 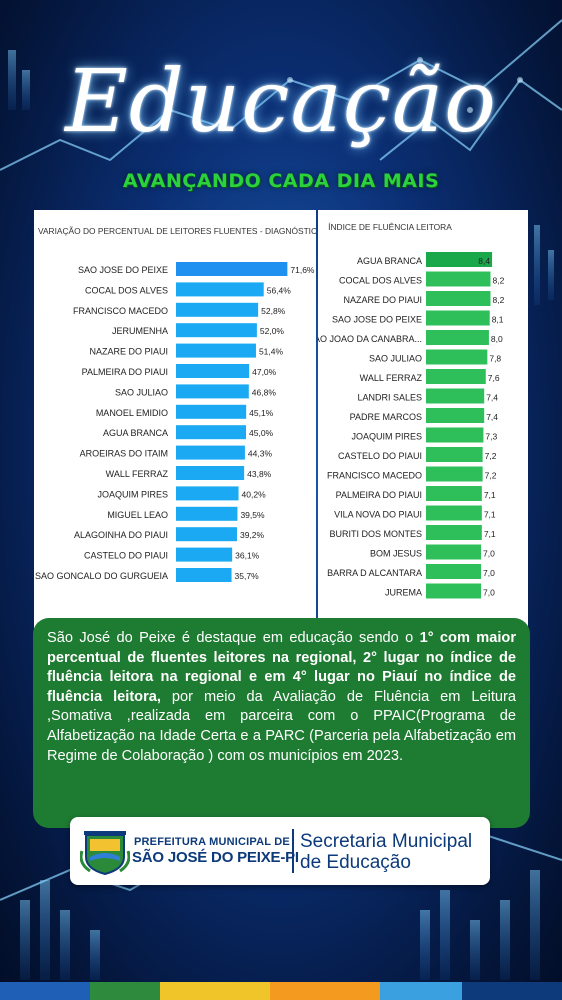 What do you see at coordinates (259, 474) in the screenshot?
I see `value-label: 43,8%` at bounding box center [259, 474].